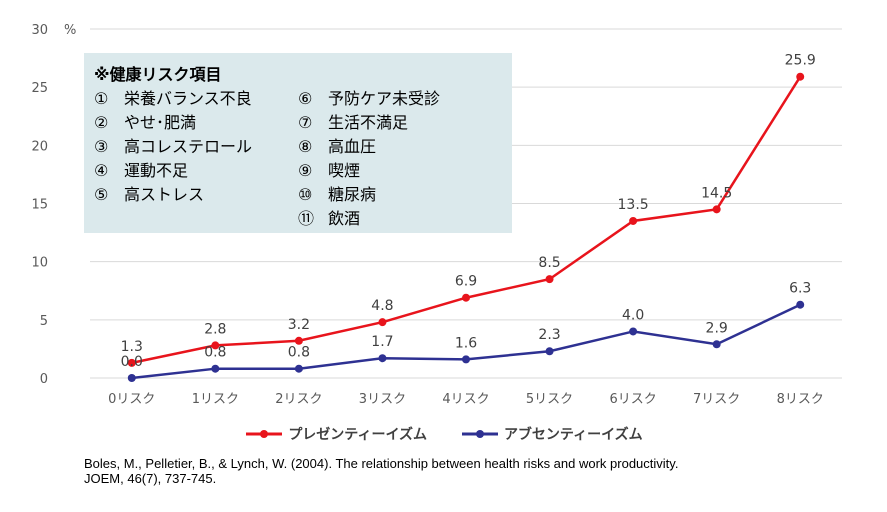 The image size is (887, 512). I want to click on risk-item-4: ④ 運動不足, so click(141, 169).